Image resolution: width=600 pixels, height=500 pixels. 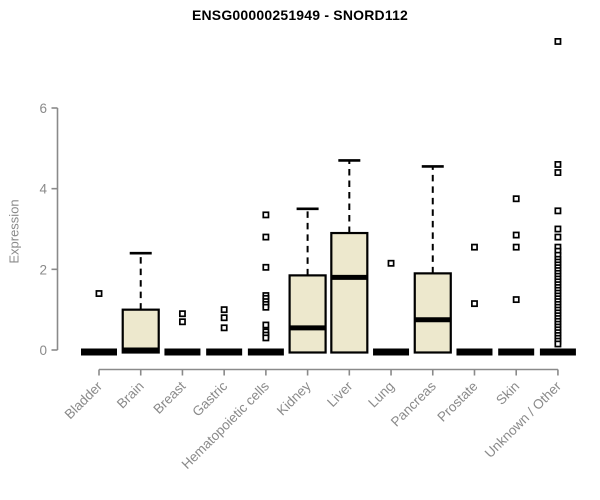 I want to click on y-tick-label: 2, so click(x=43, y=269).